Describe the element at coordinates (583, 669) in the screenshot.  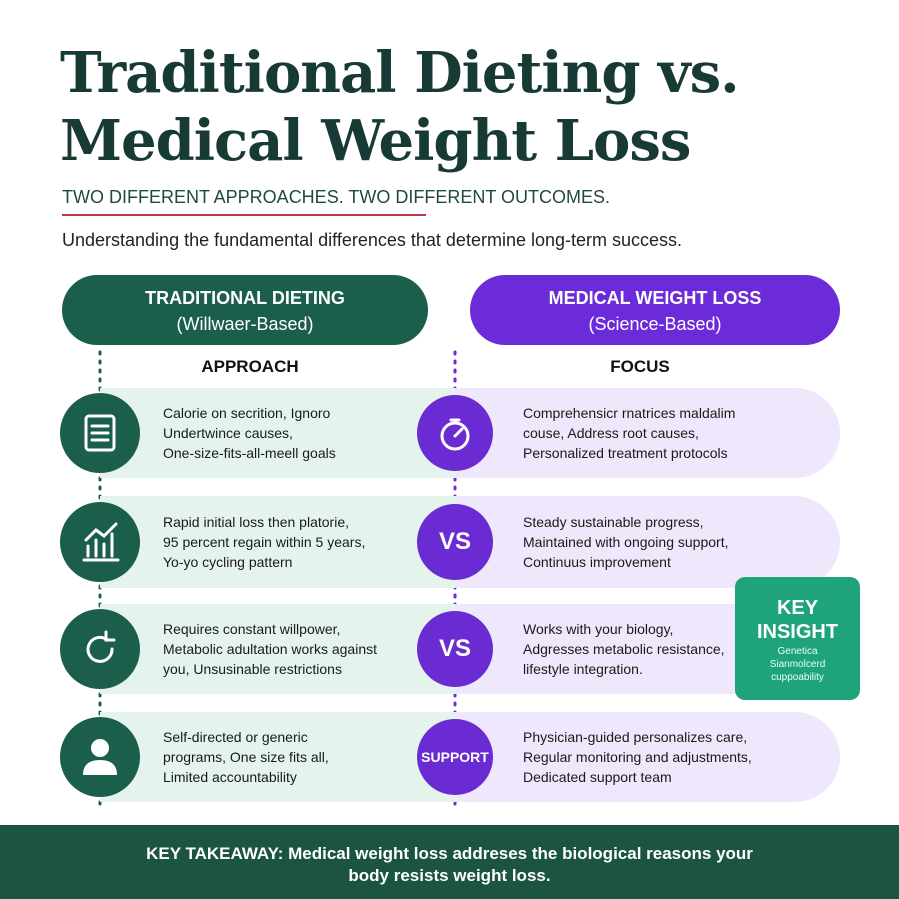
I see `row-line: lifestyle integration.` at that location.